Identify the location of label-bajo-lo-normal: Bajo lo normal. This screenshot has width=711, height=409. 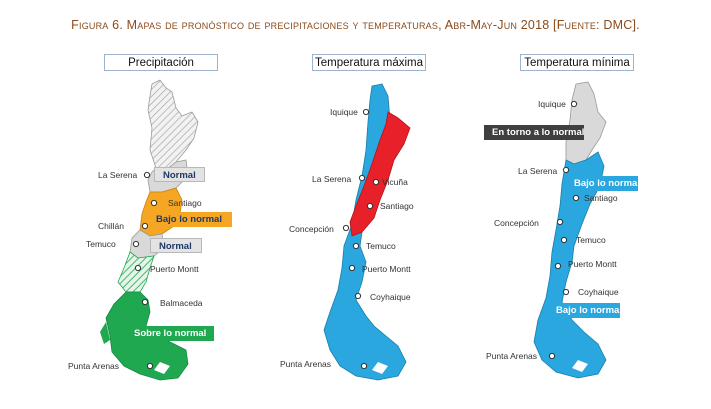
(190, 219).